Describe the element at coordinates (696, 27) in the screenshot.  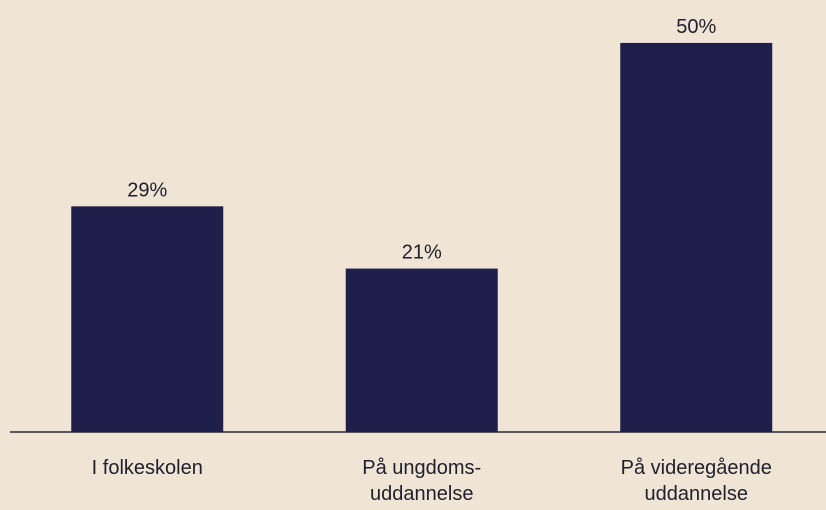
I see `value-label: 50%` at that location.